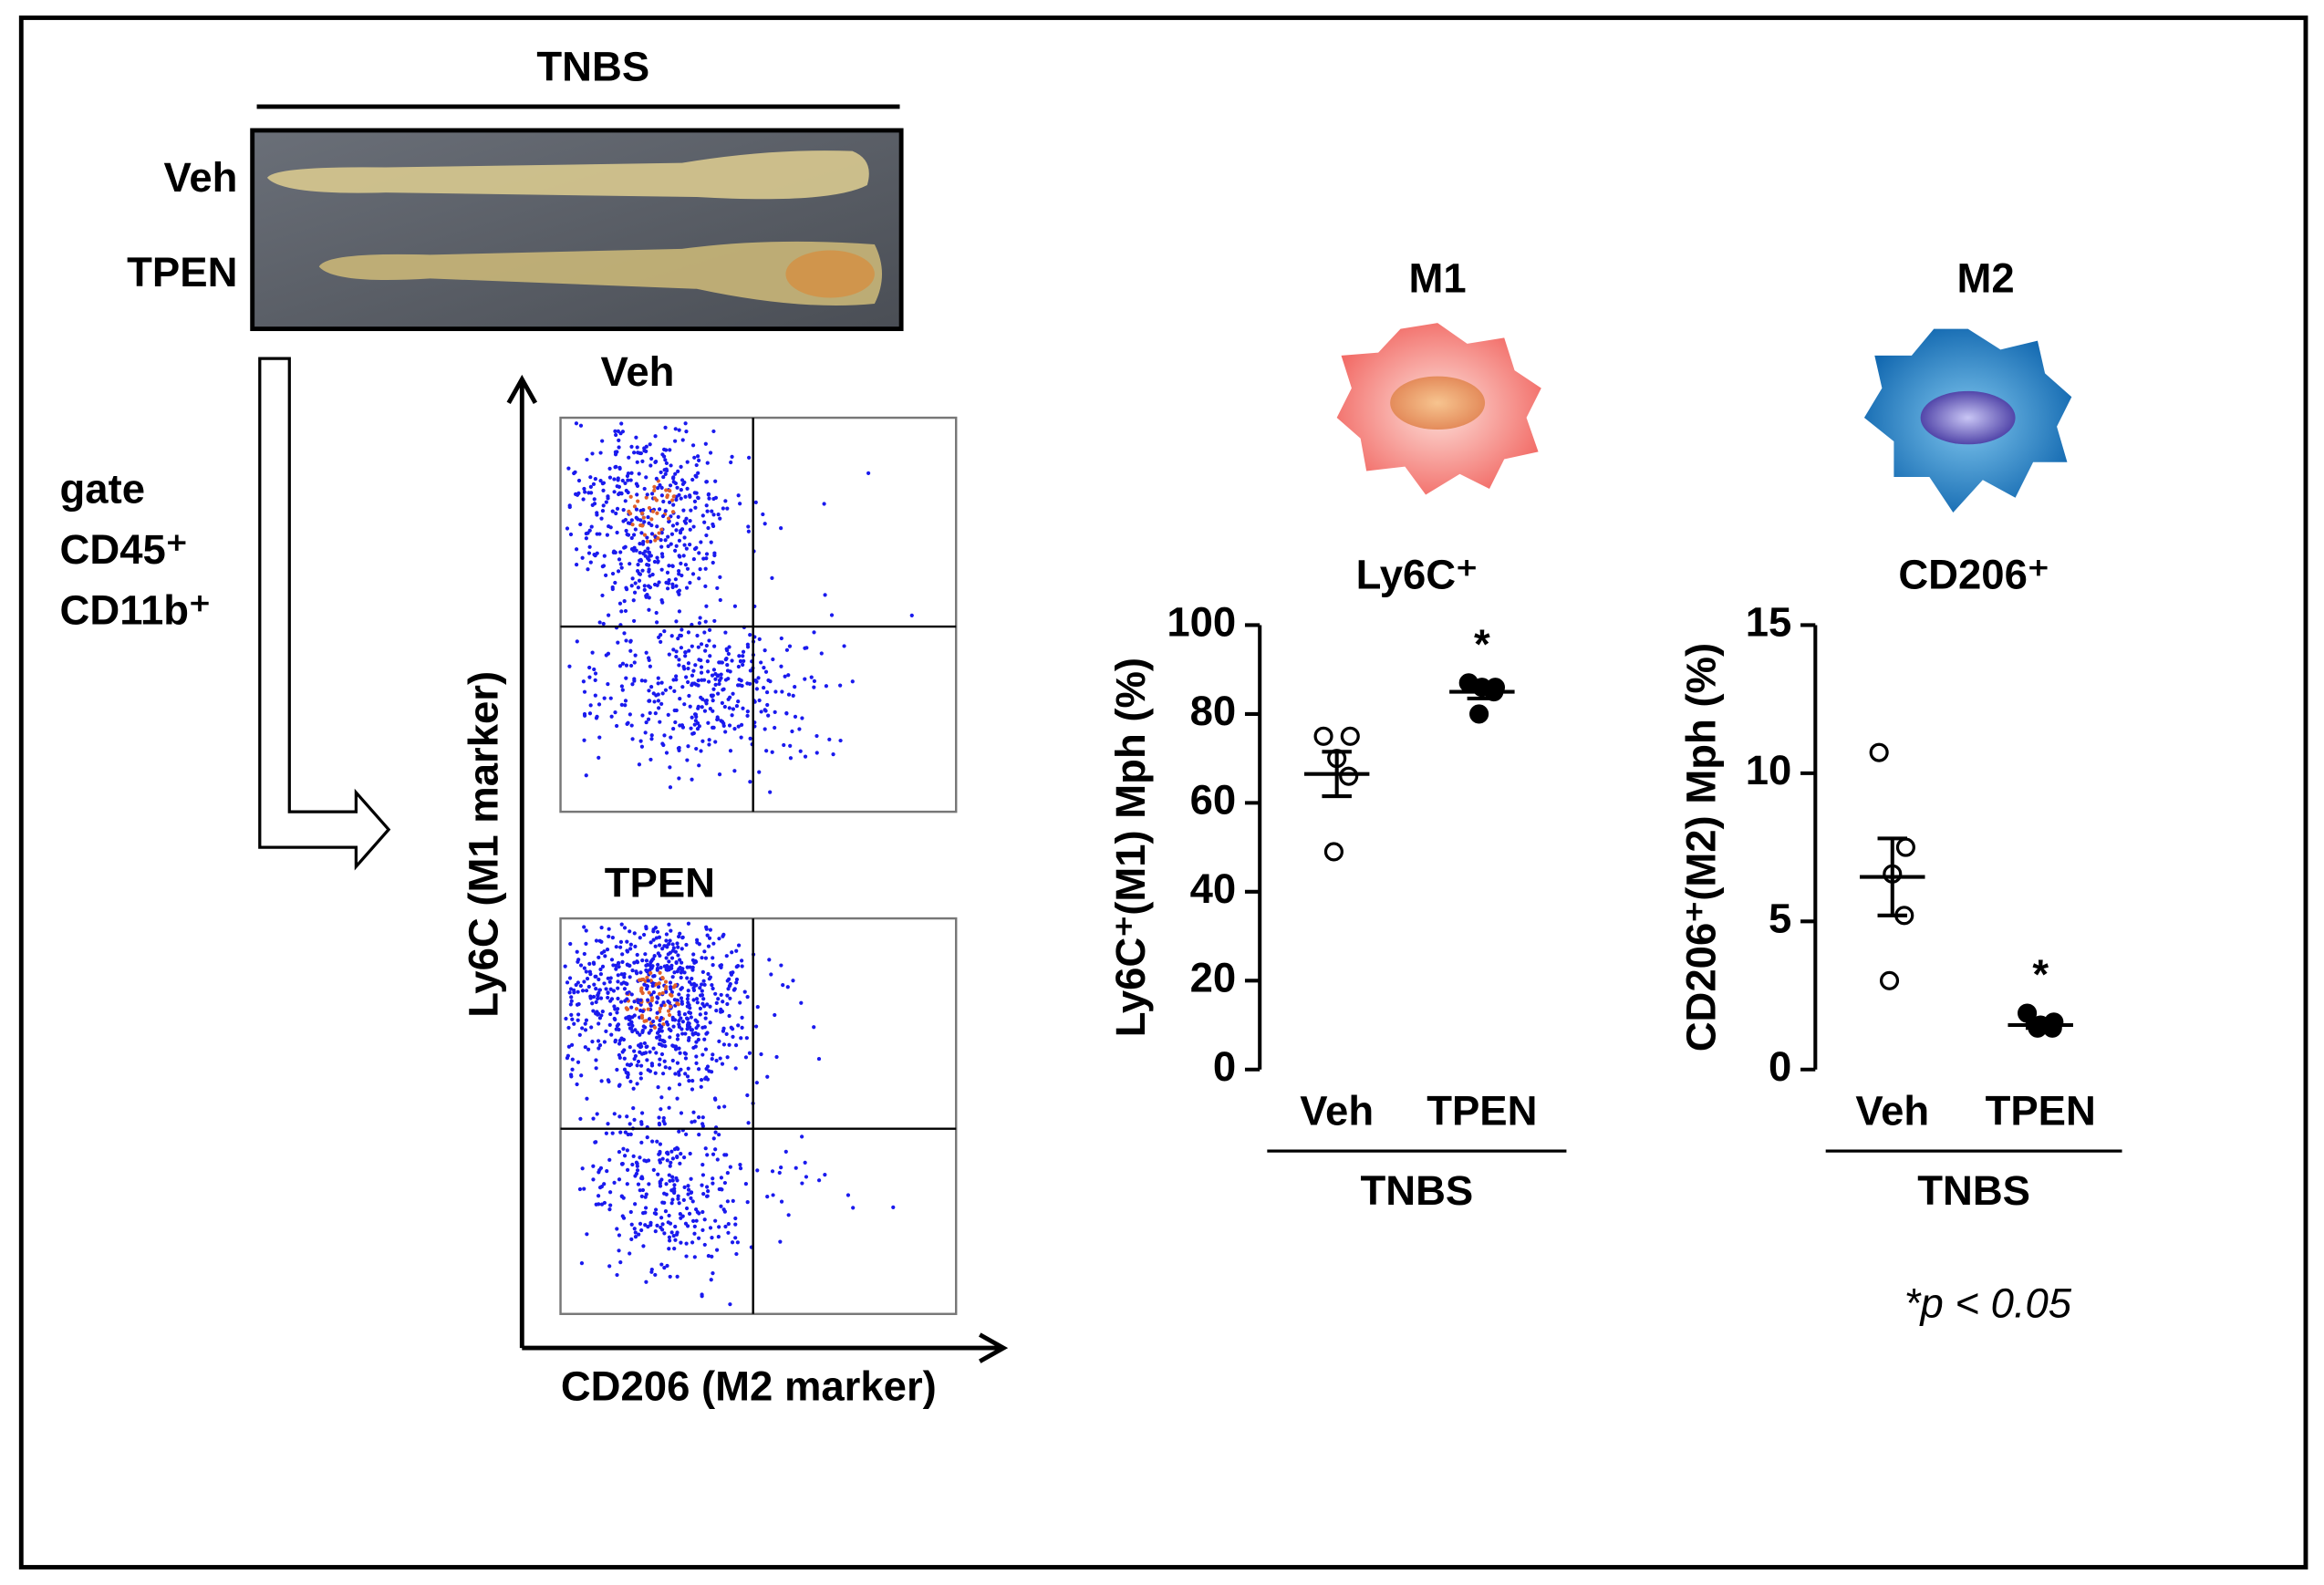 This screenshot has width=2324, height=1585. I want to click on data-point, so click(1350, 736).